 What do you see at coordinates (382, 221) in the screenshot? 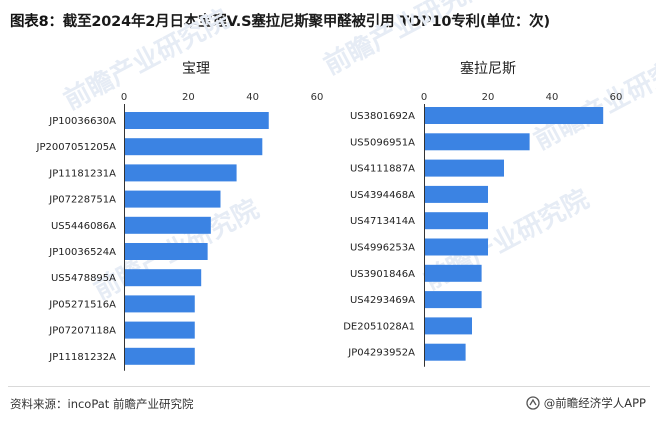
I see `category-label: US4713414A` at bounding box center [382, 221].